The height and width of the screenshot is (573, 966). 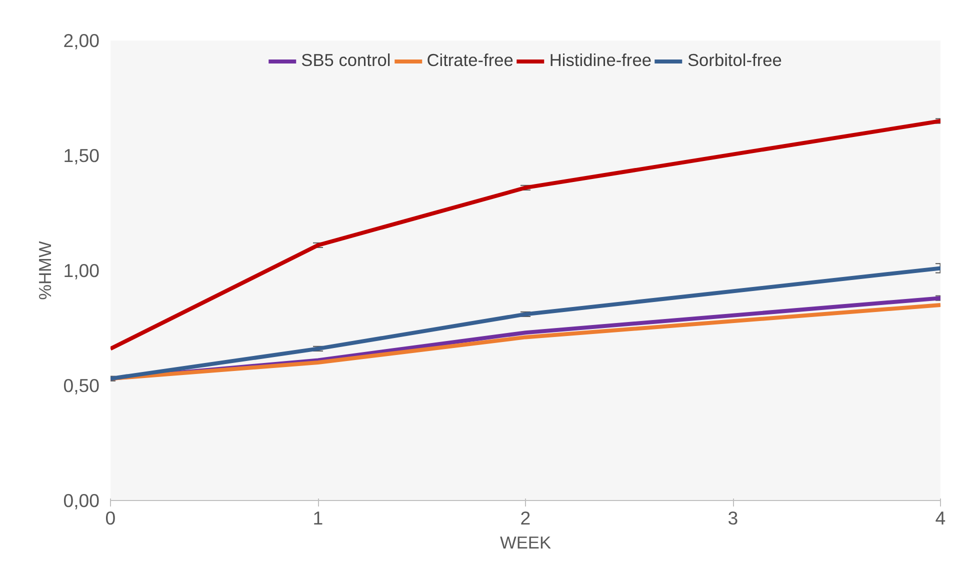 I want to click on x-axis-title: WEEK, so click(x=526, y=542).